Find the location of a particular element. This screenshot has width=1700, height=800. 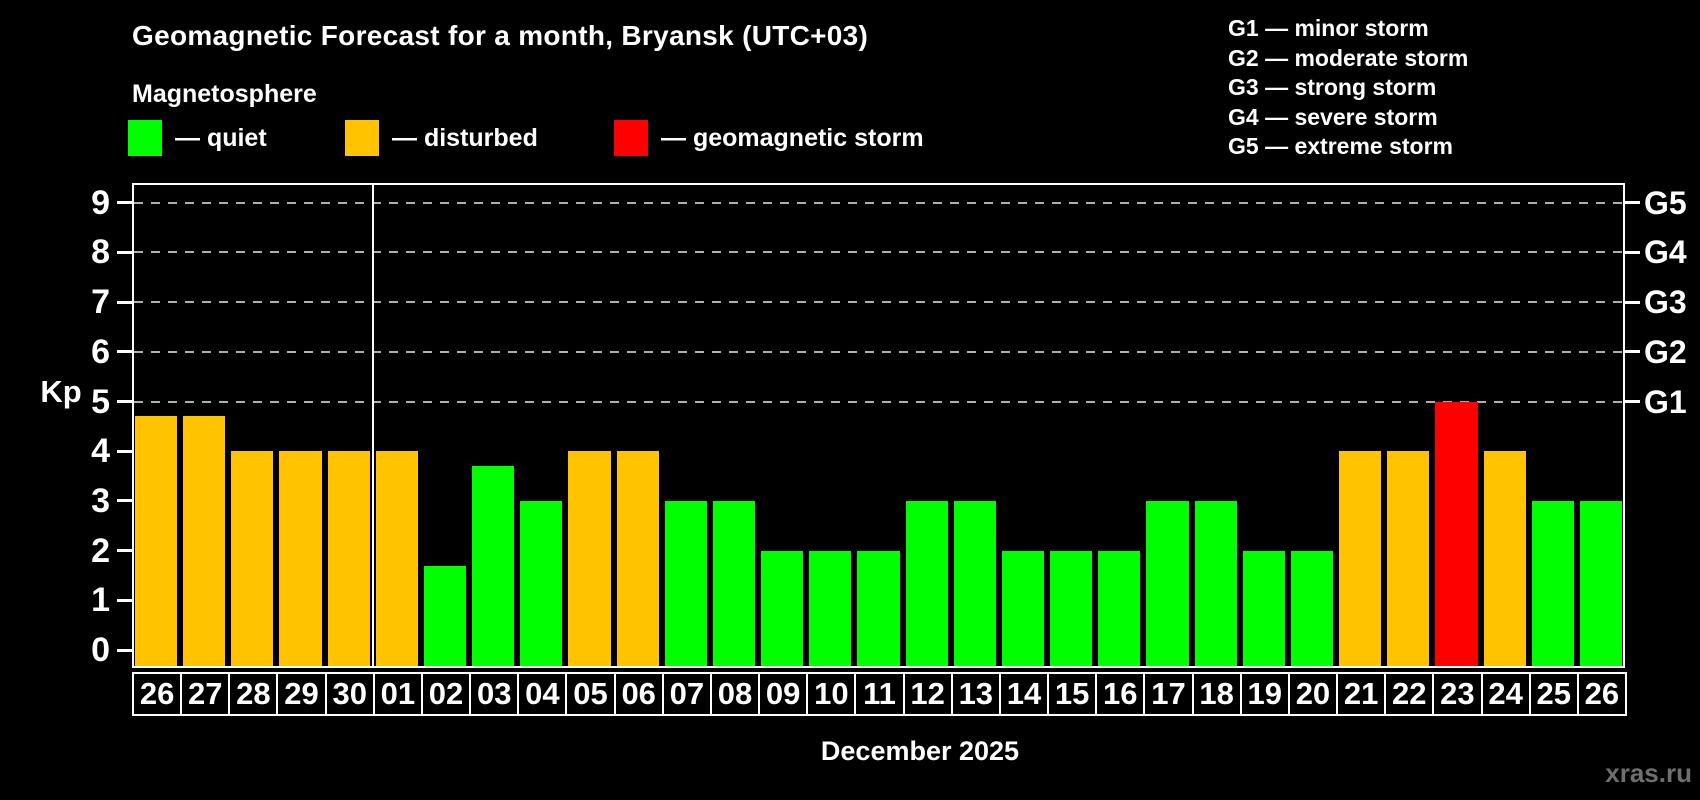

day-label-cell: 12 is located at coordinates (927, 694).